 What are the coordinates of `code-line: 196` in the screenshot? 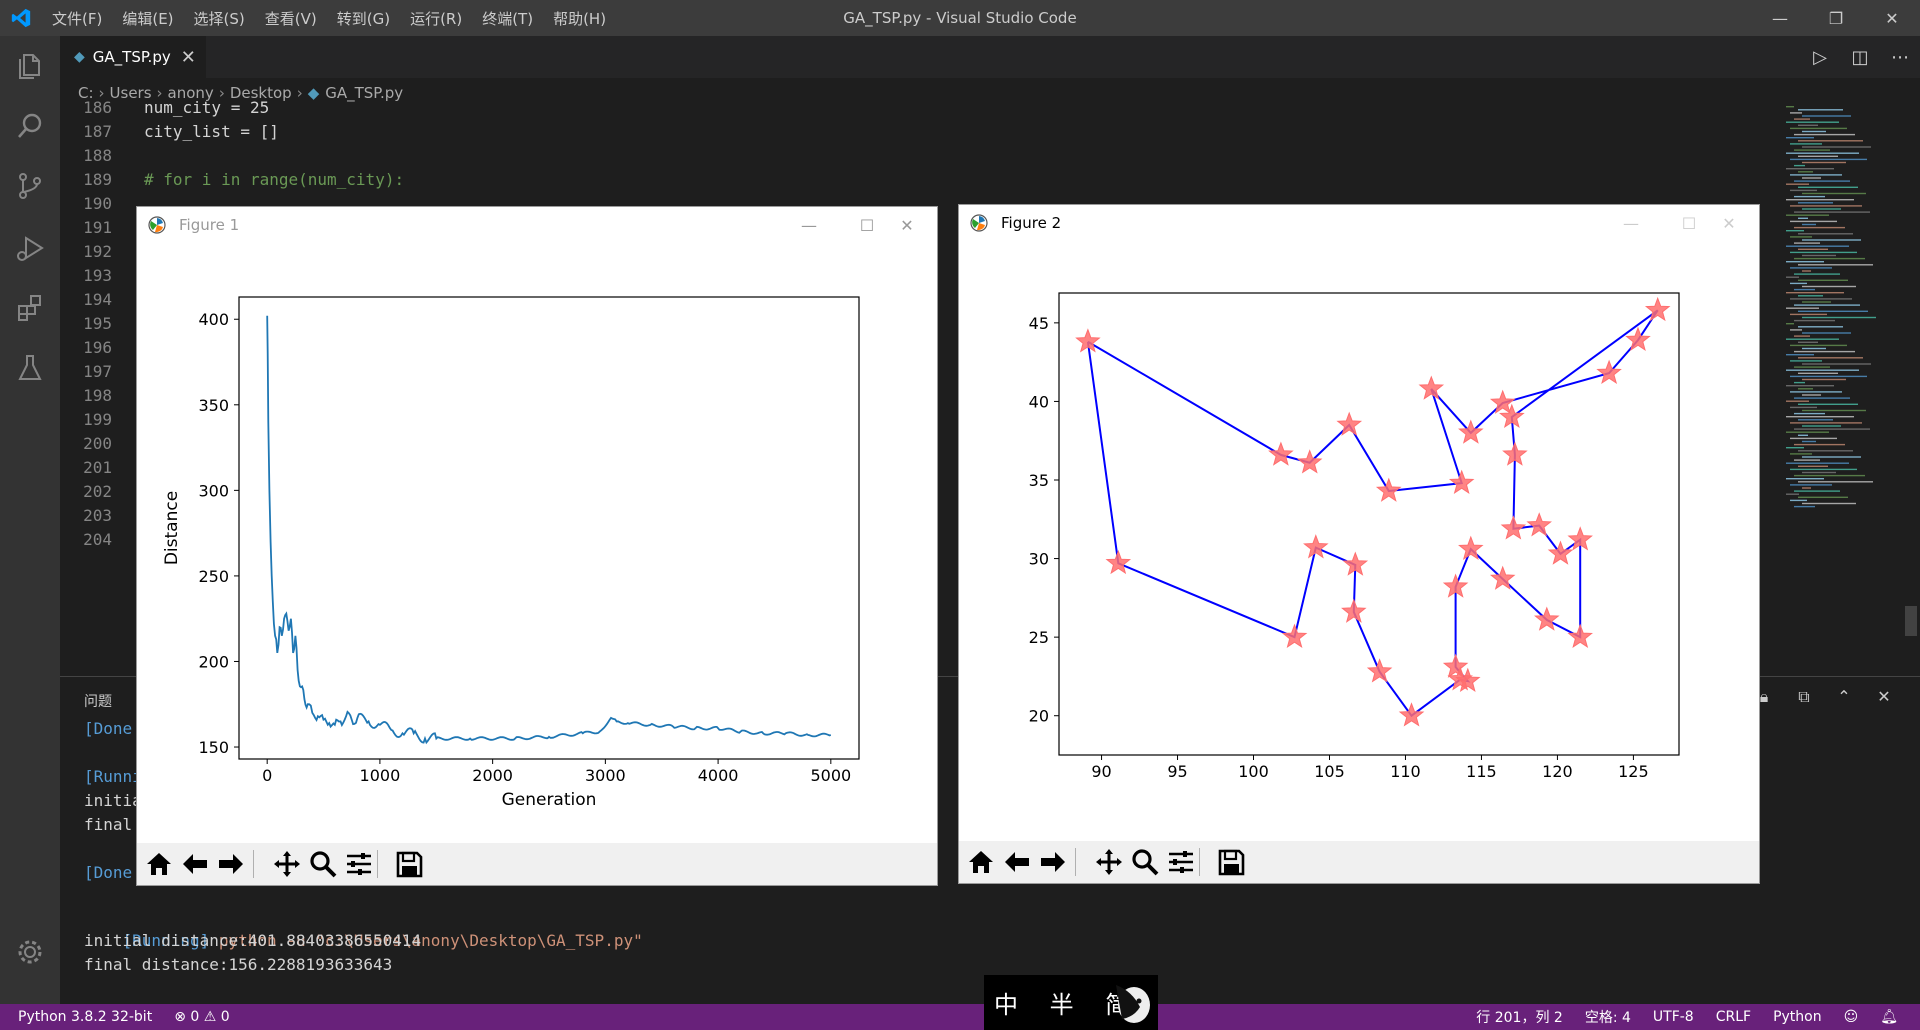 It's located at (910, 348).